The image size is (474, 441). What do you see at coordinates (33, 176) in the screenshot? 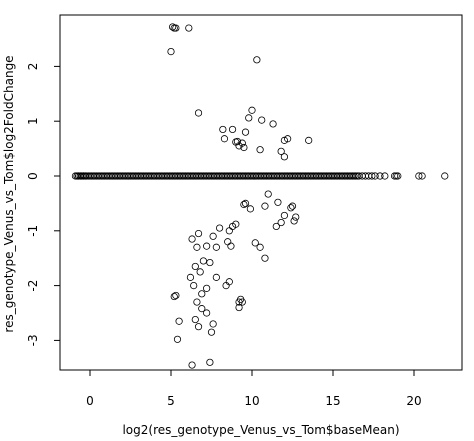
I see `y-tick-label: 0` at bounding box center [33, 176].